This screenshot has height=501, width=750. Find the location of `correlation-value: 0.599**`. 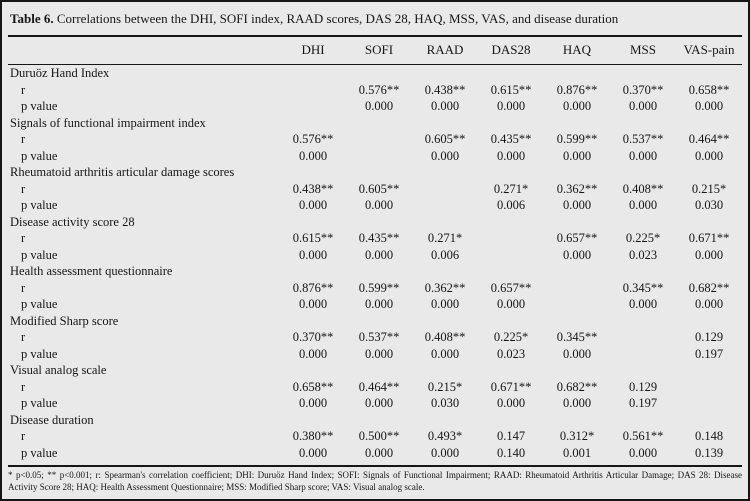

correlation-value: 0.599** is located at coordinates (577, 139).